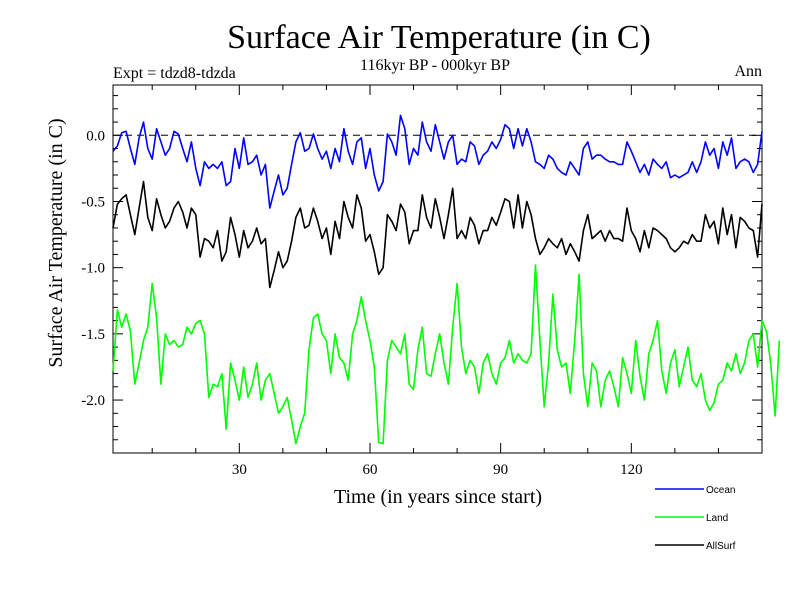 The height and width of the screenshot is (600, 800). Describe the element at coordinates (717, 518) in the screenshot. I see `legend-label-land: Land` at that location.